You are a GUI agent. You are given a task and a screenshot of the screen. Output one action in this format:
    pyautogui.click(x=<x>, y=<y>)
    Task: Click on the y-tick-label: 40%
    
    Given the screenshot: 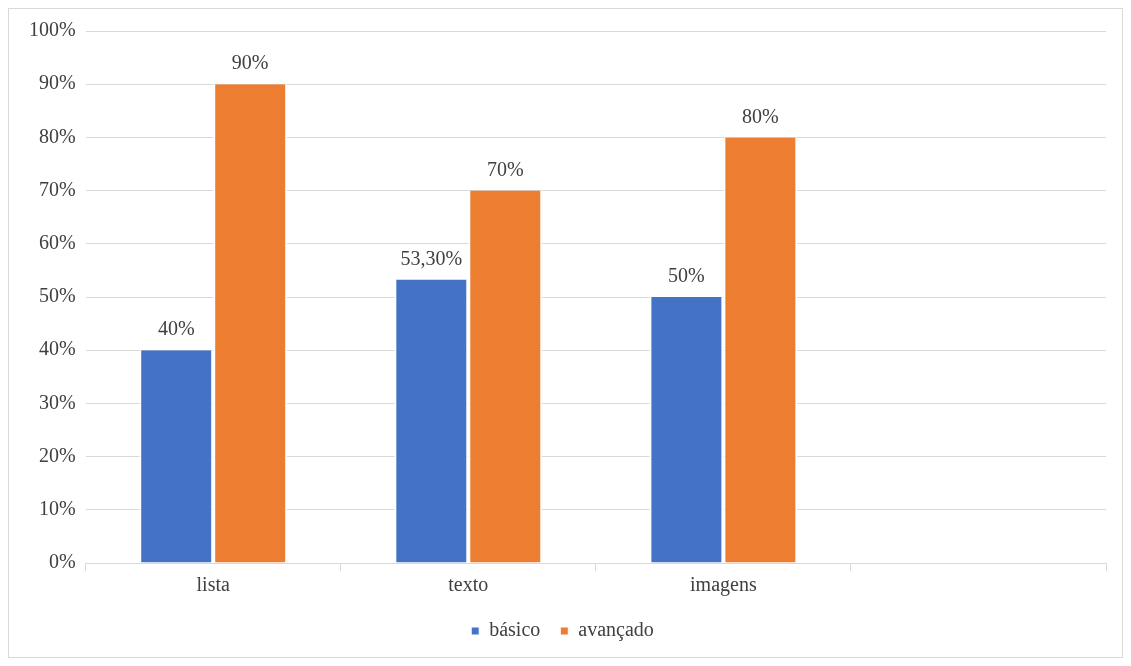 What is the action you would take?
    pyautogui.click(x=57, y=348)
    